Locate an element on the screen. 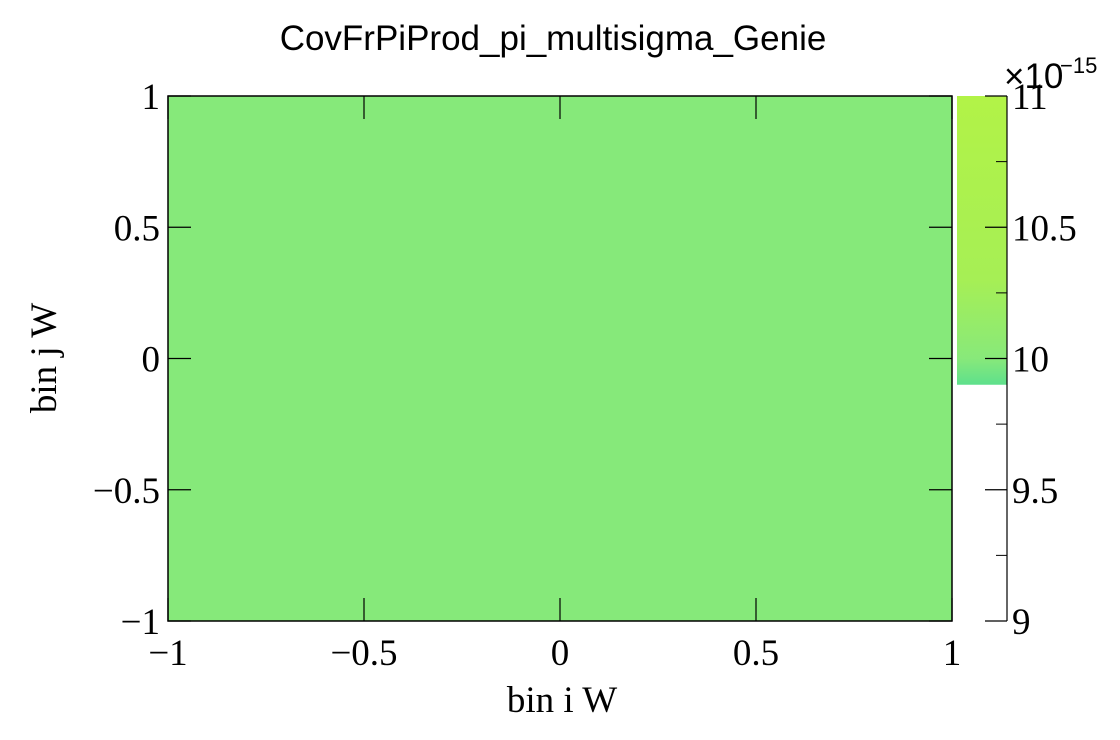 The height and width of the screenshot is (740, 1120). colorbar: 9 9.5 10 10.5 11×10−15 is located at coordinates (1027, 348).